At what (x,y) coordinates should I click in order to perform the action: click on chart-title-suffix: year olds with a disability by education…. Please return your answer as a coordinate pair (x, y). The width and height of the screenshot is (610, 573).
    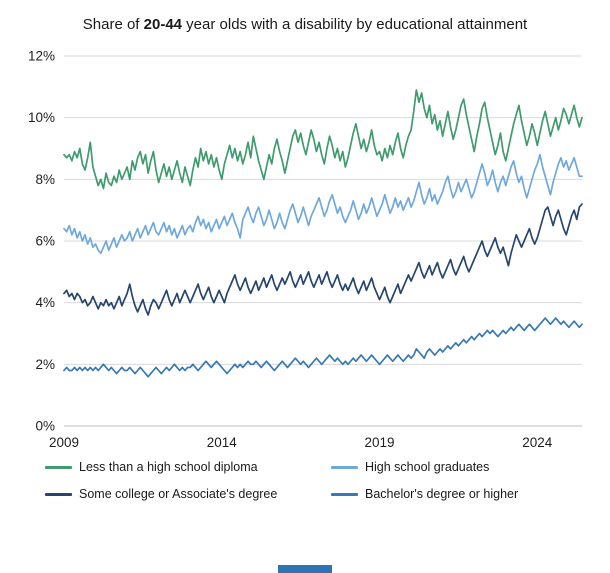
    Looking at the image, I should click on (355, 24).